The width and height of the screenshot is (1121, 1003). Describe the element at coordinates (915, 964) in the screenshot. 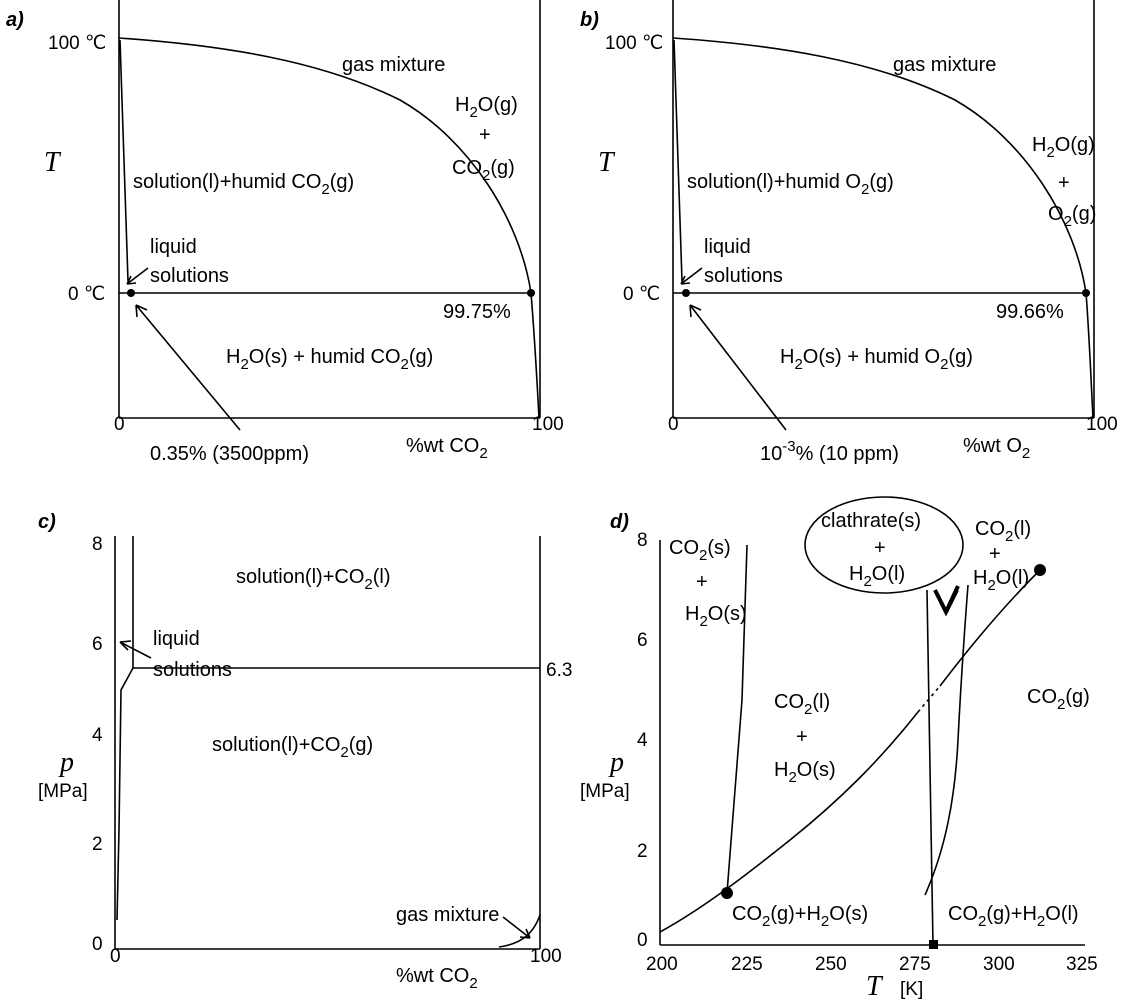

I see `panel-d-tick-275: 275` at that location.